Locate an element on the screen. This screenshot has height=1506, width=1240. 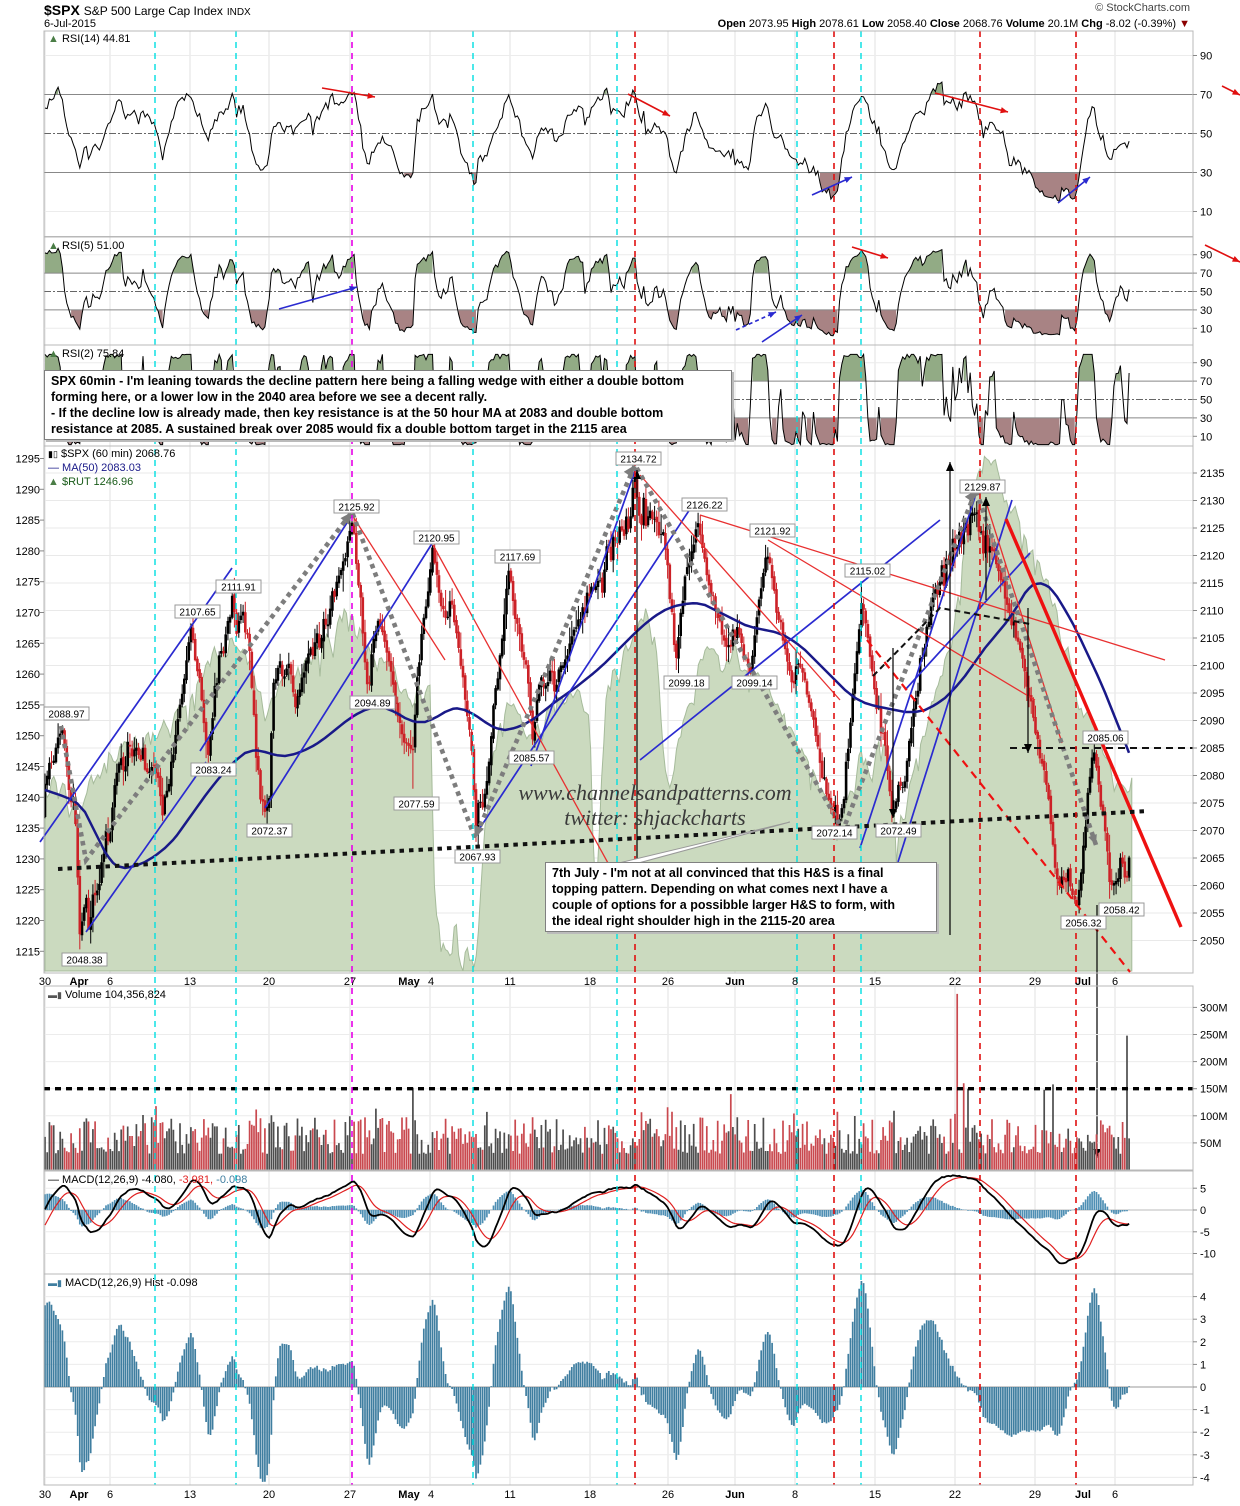
svg-text: 1270 is located at coordinates (28, 614).